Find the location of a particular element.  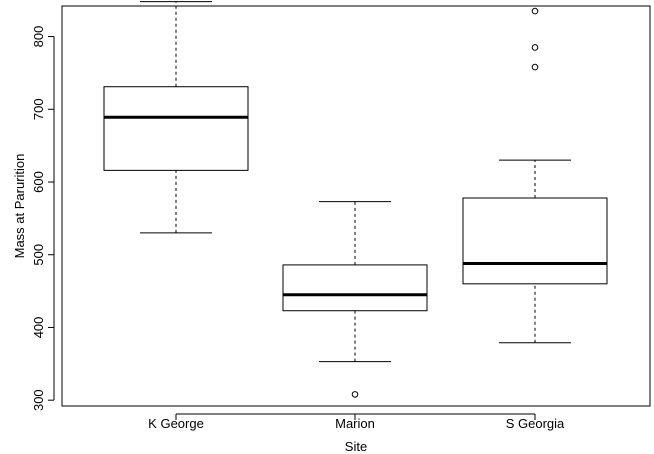

x-tick-label: Marion is located at coordinates (355, 423).